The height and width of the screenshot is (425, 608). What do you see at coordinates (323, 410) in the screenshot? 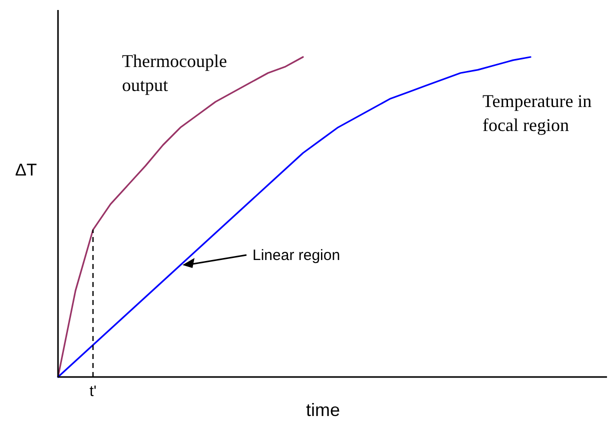
I see `x-axis-title: time` at bounding box center [323, 410].